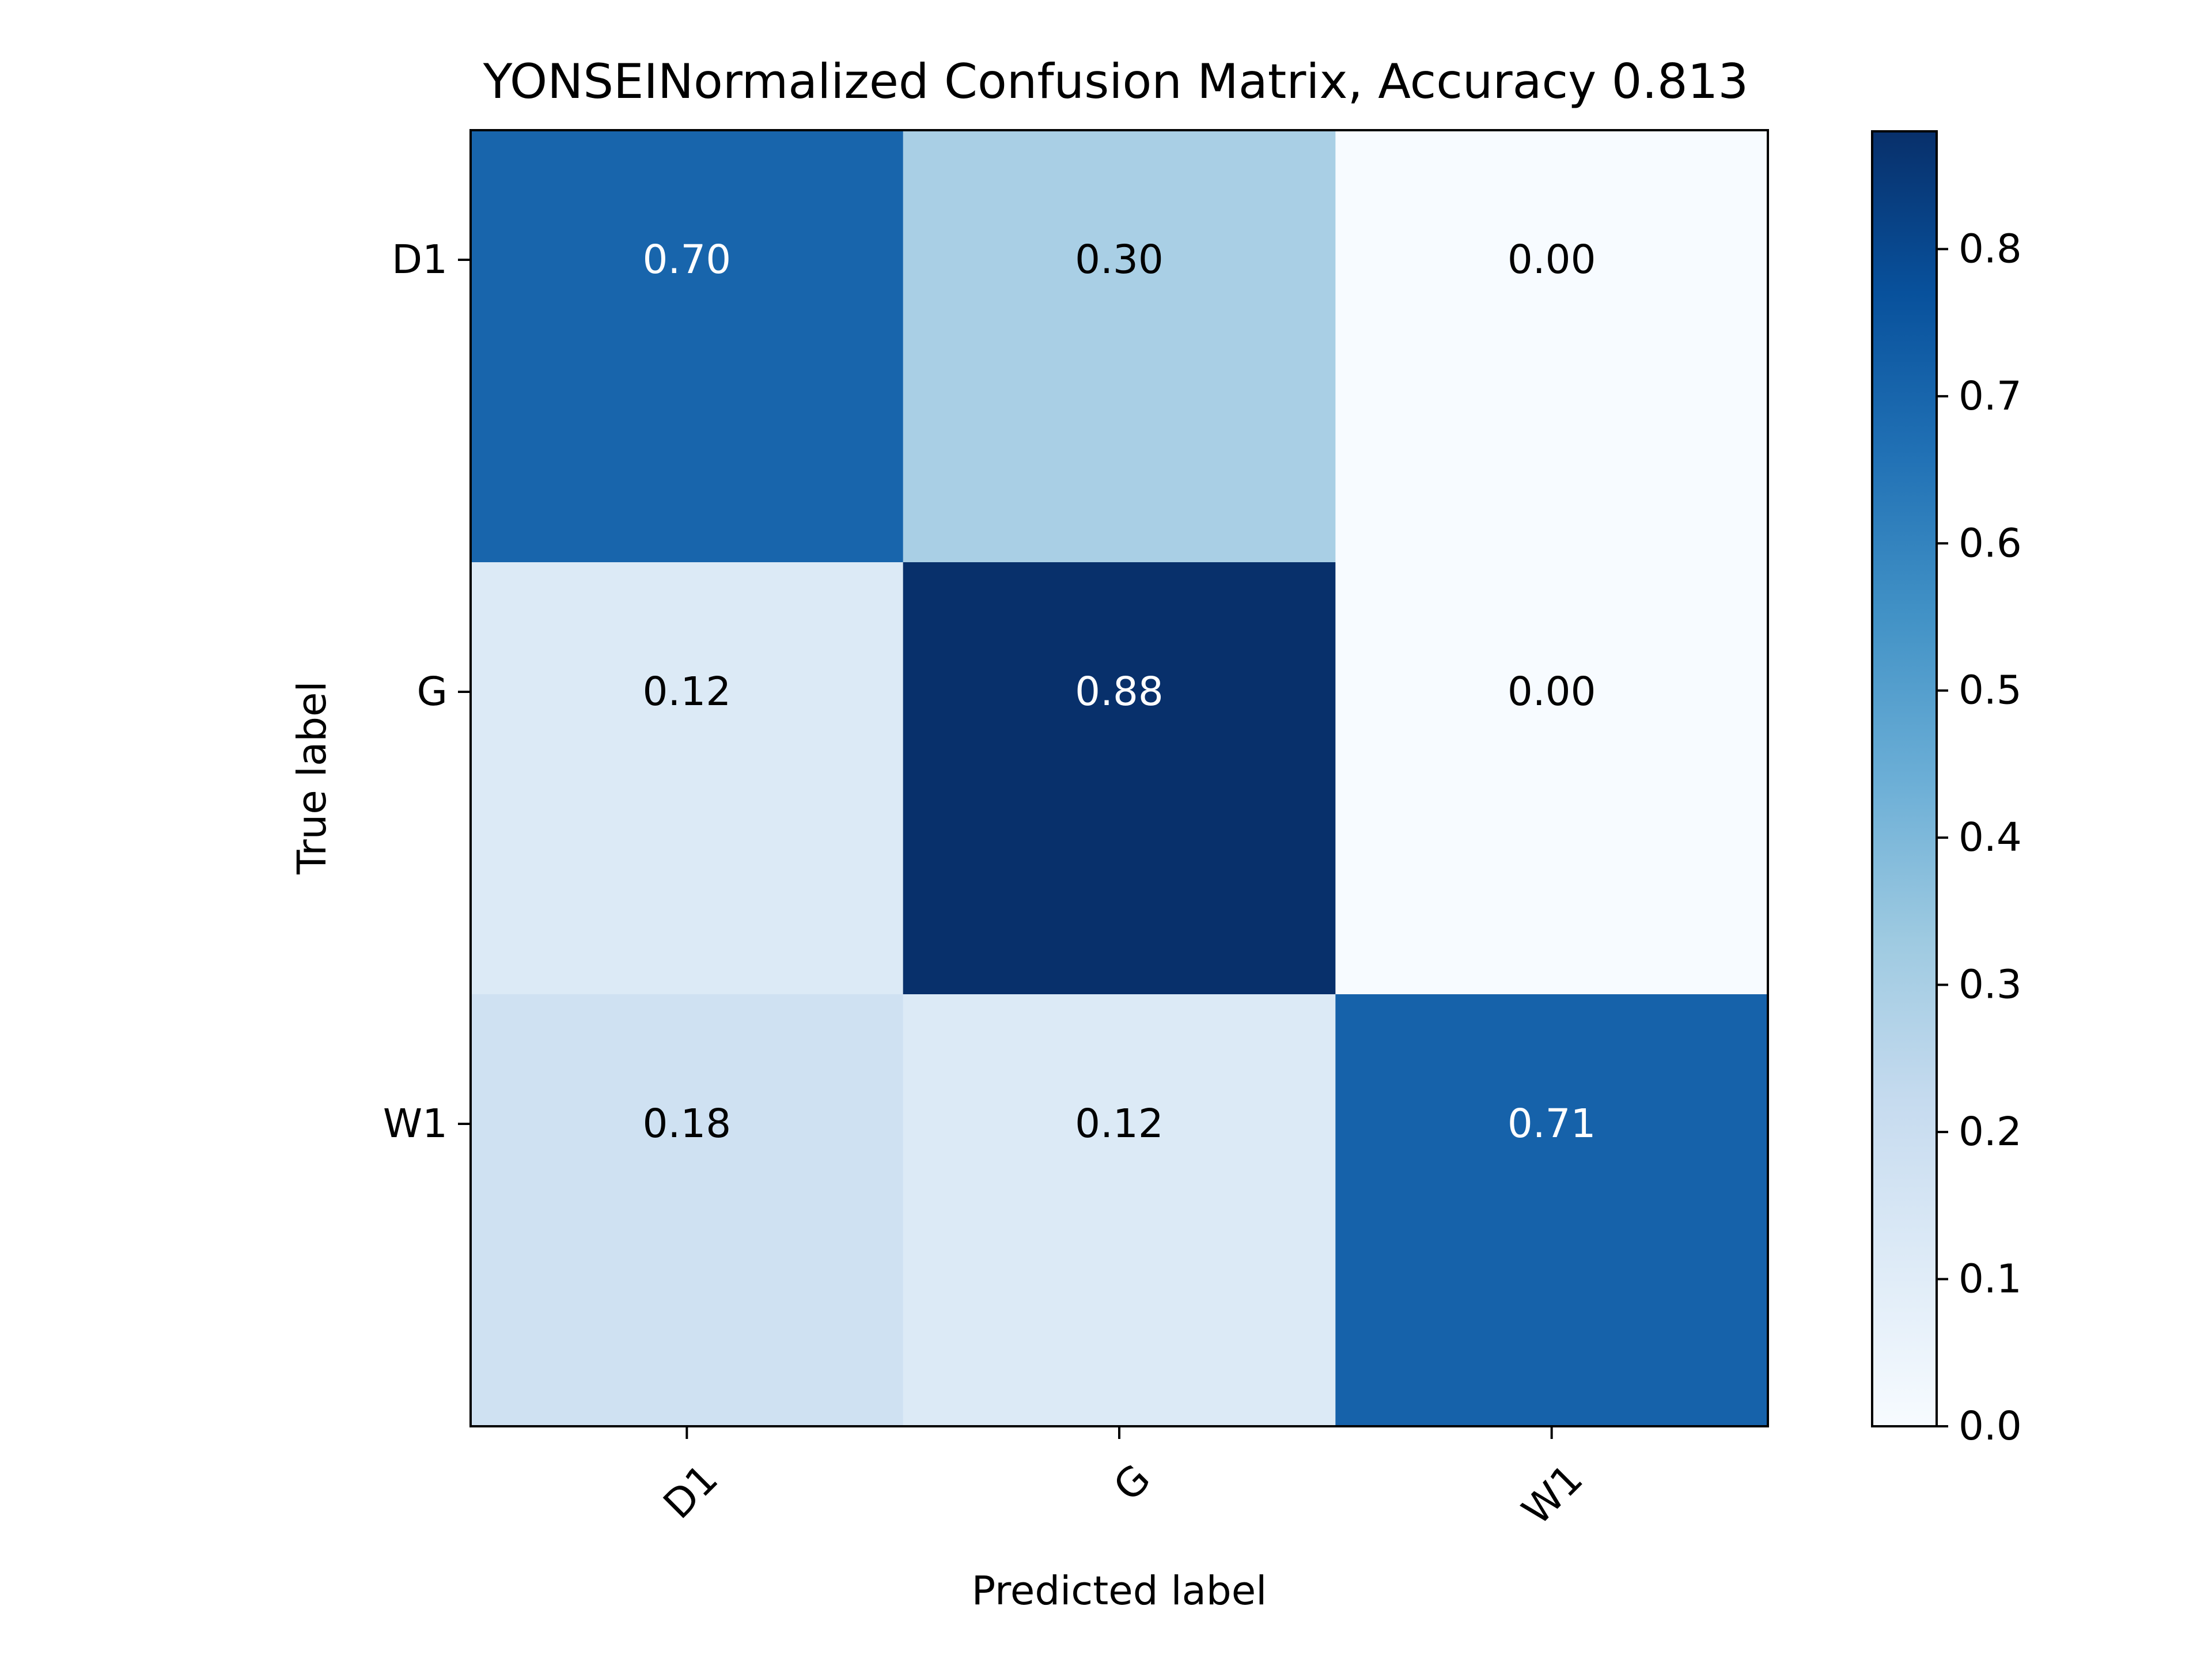  I want to click on x-axis-label: Predicted label, so click(1119, 1591).